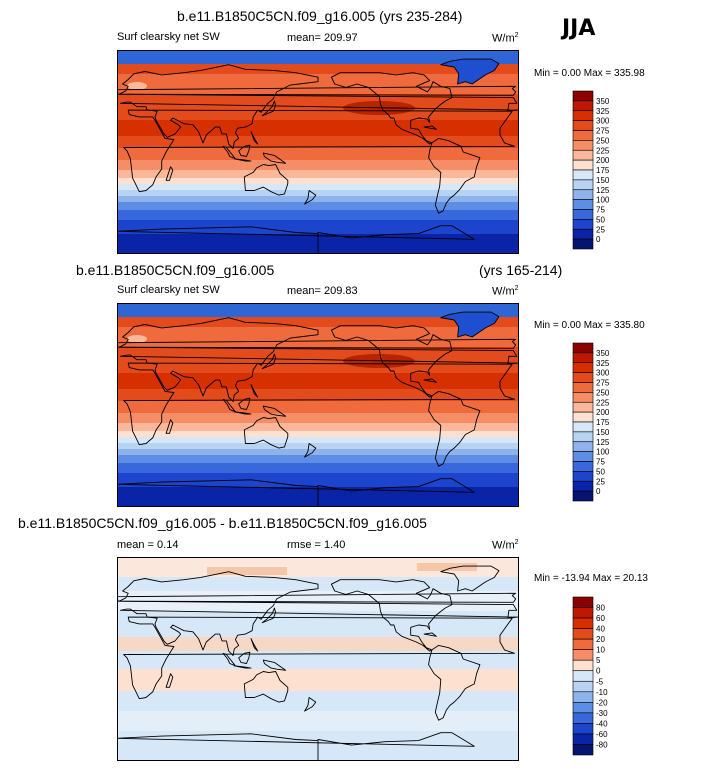  Describe the element at coordinates (602, 702) in the screenshot. I see `colorbar-tick-label: -20` at that location.